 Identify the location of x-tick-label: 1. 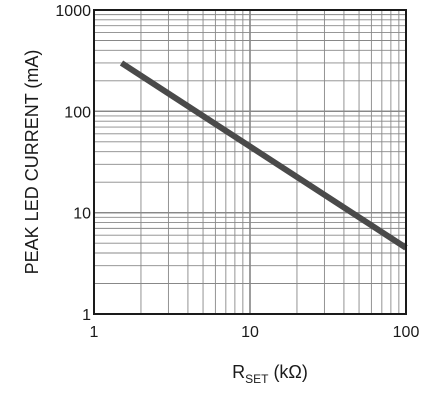
(94, 332).